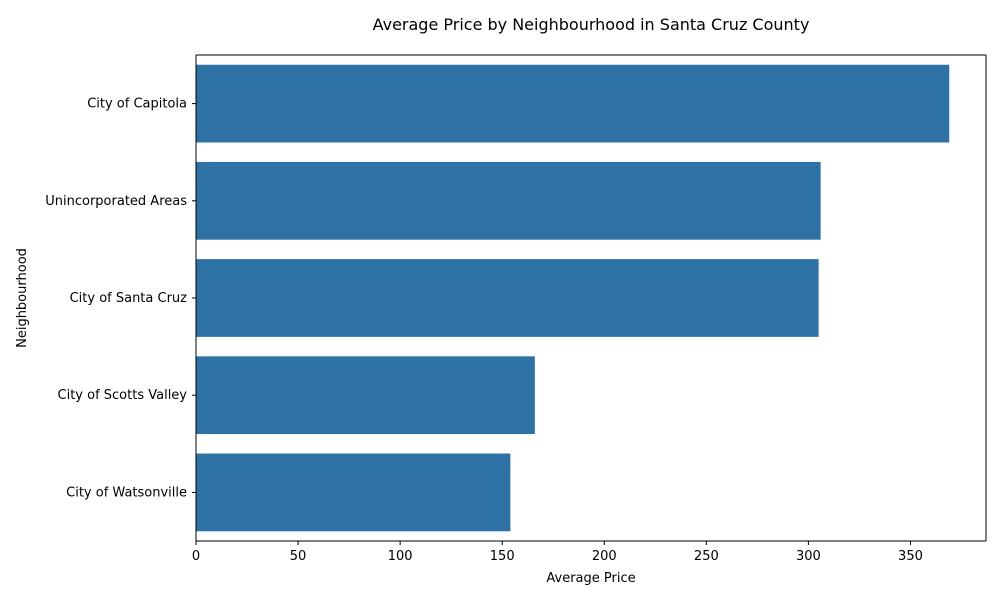 Image resolution: width=1000 pixels, height=604 pixels. Describe the element at coordinates (706, 556) in the screenshot. I see `x-tick-label: 250` at that location.